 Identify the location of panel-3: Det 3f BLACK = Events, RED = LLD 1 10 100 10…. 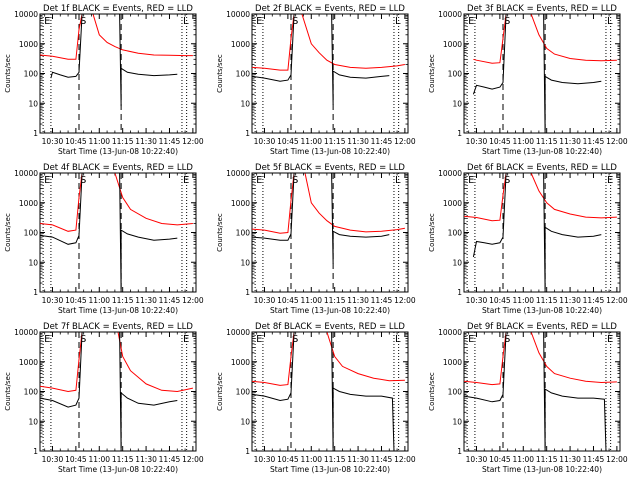
(528, 80).